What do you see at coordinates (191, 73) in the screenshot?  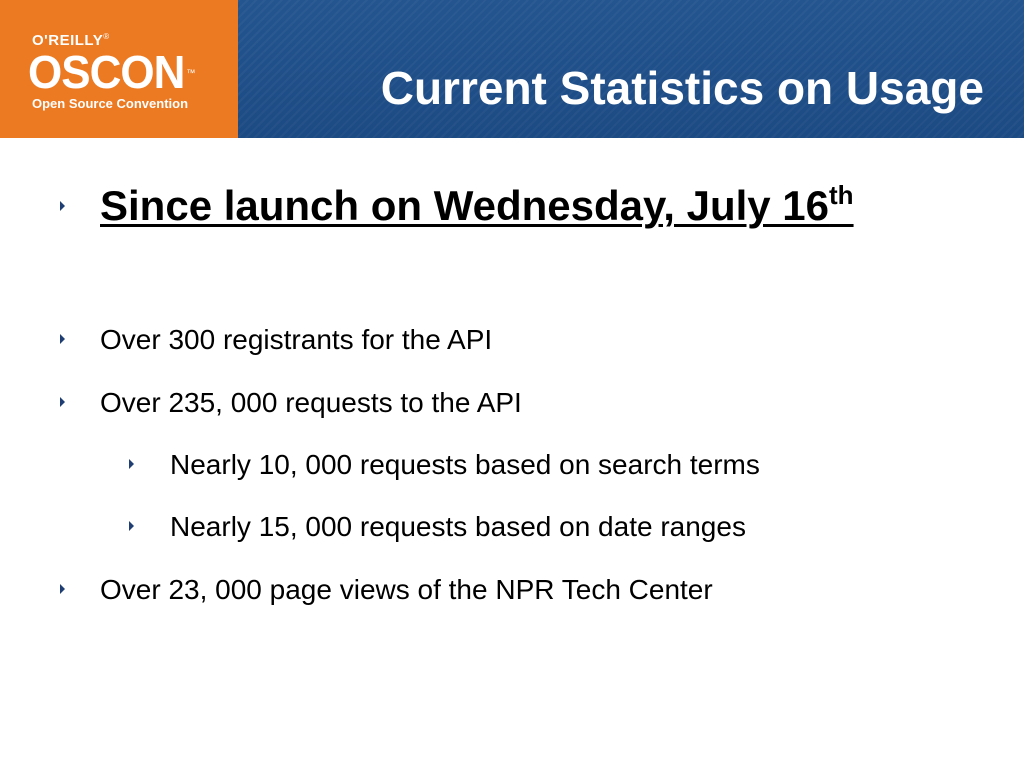 I see `logo-name-tm: ™` at bounding box center [191, 73].